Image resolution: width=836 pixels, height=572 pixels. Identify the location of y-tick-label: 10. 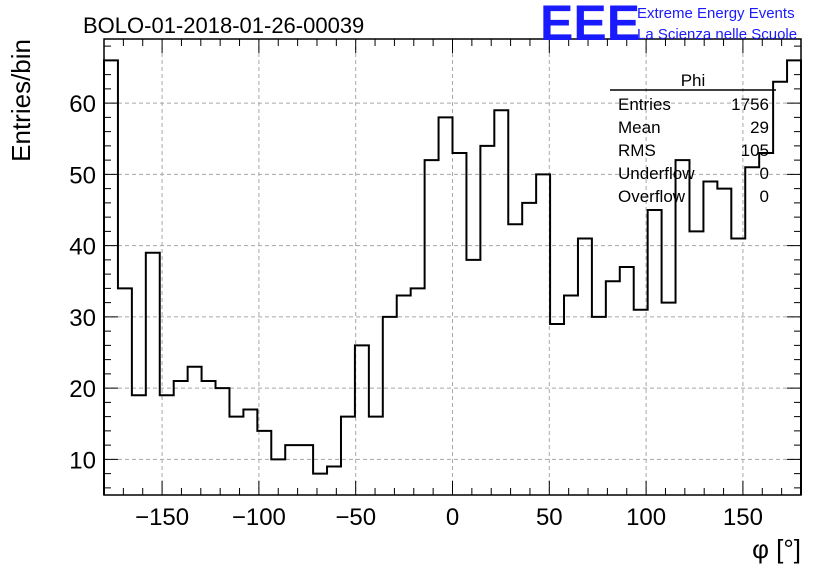
(82, 460).